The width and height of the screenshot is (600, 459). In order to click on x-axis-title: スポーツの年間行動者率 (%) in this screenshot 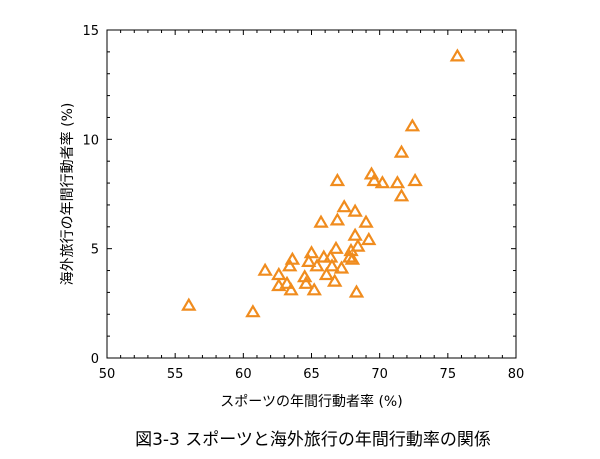, I will do `click(311, 401)`.